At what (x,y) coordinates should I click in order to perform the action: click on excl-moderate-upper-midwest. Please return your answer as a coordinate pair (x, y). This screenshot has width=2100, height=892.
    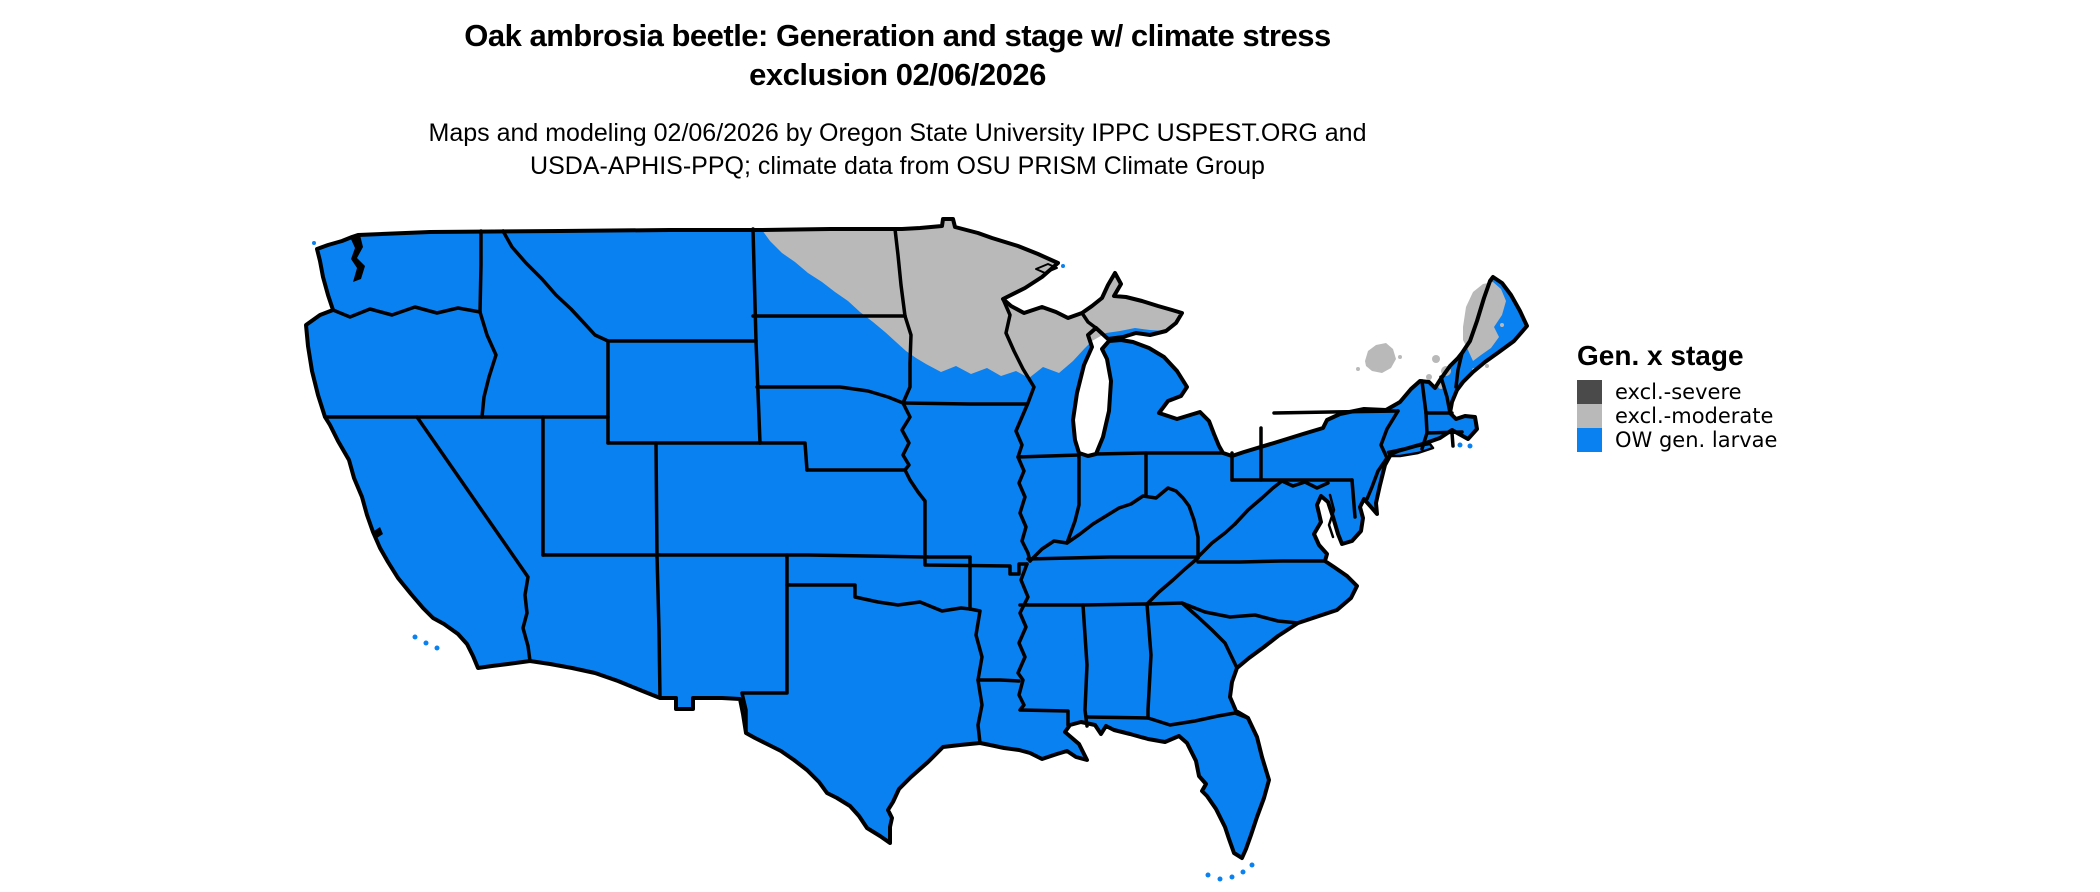
    Looking at the image, I should click on (972, 298).